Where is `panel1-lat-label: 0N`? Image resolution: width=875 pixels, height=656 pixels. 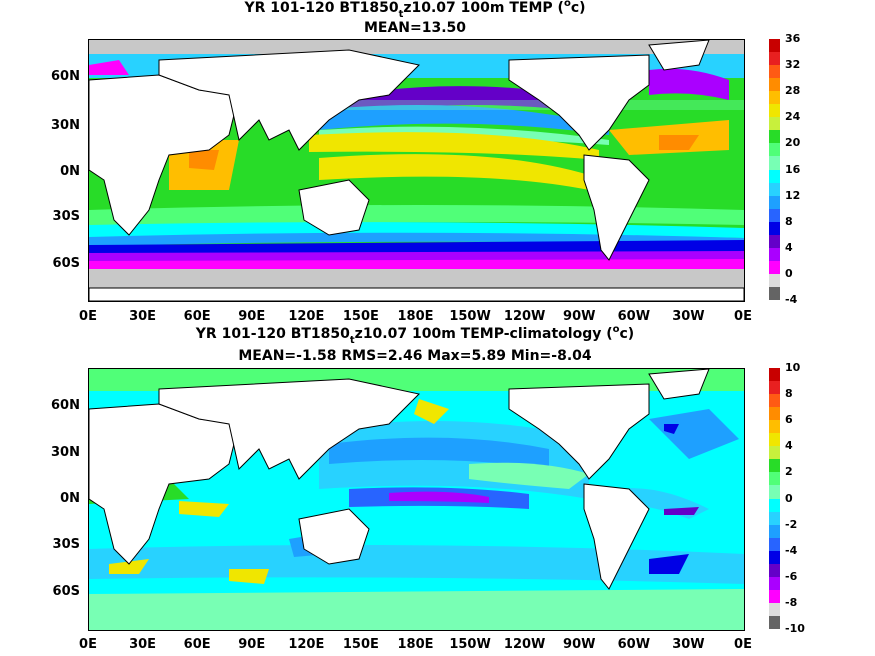
panel1-lat-label: 0N is located at coordinates (70, 171).